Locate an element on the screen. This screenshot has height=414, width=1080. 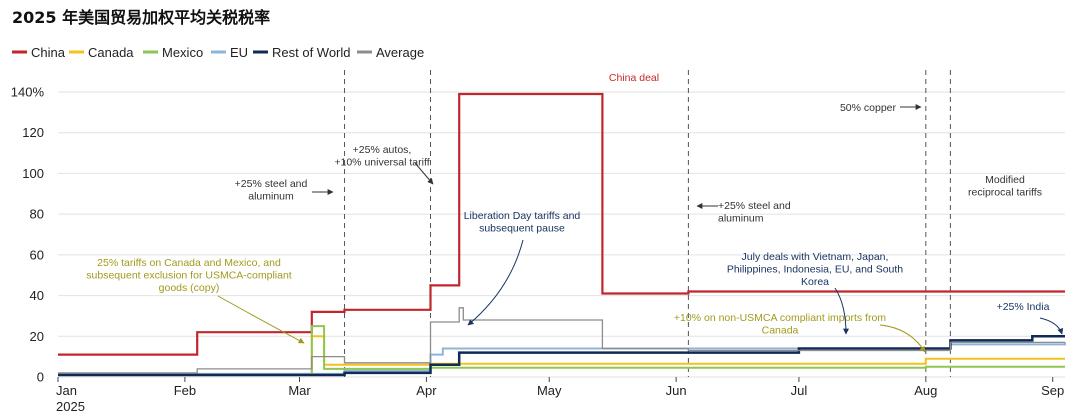
series-line-rest-of-world is located at coordinates (561, 356).